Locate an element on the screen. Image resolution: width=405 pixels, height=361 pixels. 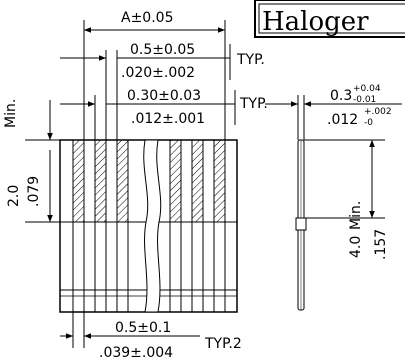
bottom-pitch-metric: 0.5±0.1 is located at coordinates (143, 328).